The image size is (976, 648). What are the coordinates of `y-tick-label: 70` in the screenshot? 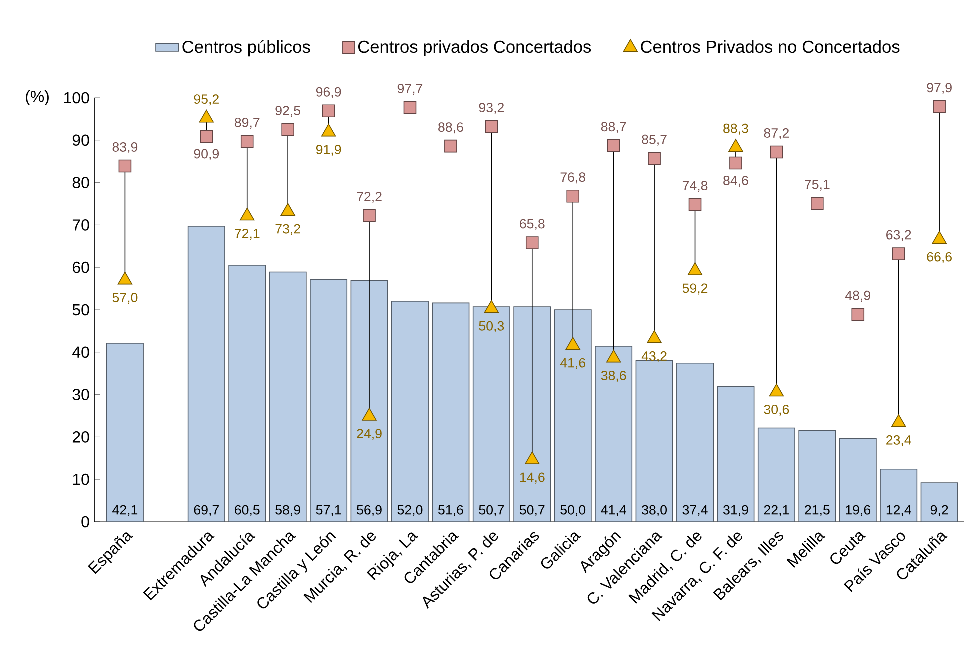 It's located at (81, 225).